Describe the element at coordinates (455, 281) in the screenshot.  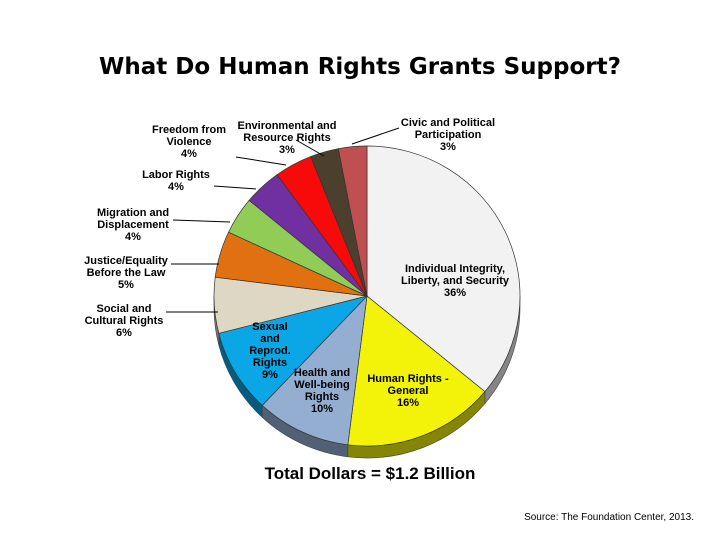
I see `slice-name-label: Liberty, and Security` at that location.